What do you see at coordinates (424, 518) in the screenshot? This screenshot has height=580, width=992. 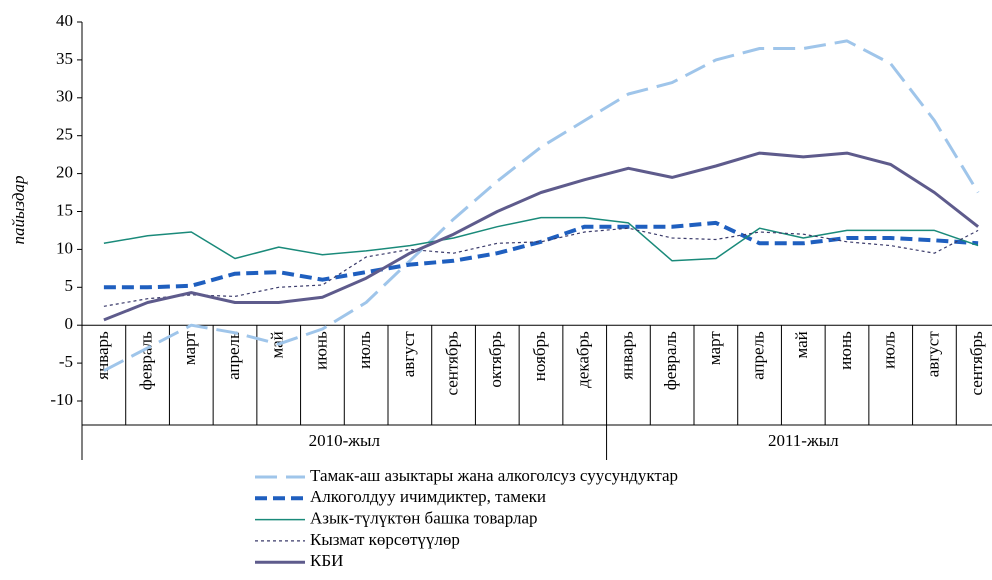 I see `legend-label: Азык-түлүктөн башка товарлар` at bounding box center [424, 518].